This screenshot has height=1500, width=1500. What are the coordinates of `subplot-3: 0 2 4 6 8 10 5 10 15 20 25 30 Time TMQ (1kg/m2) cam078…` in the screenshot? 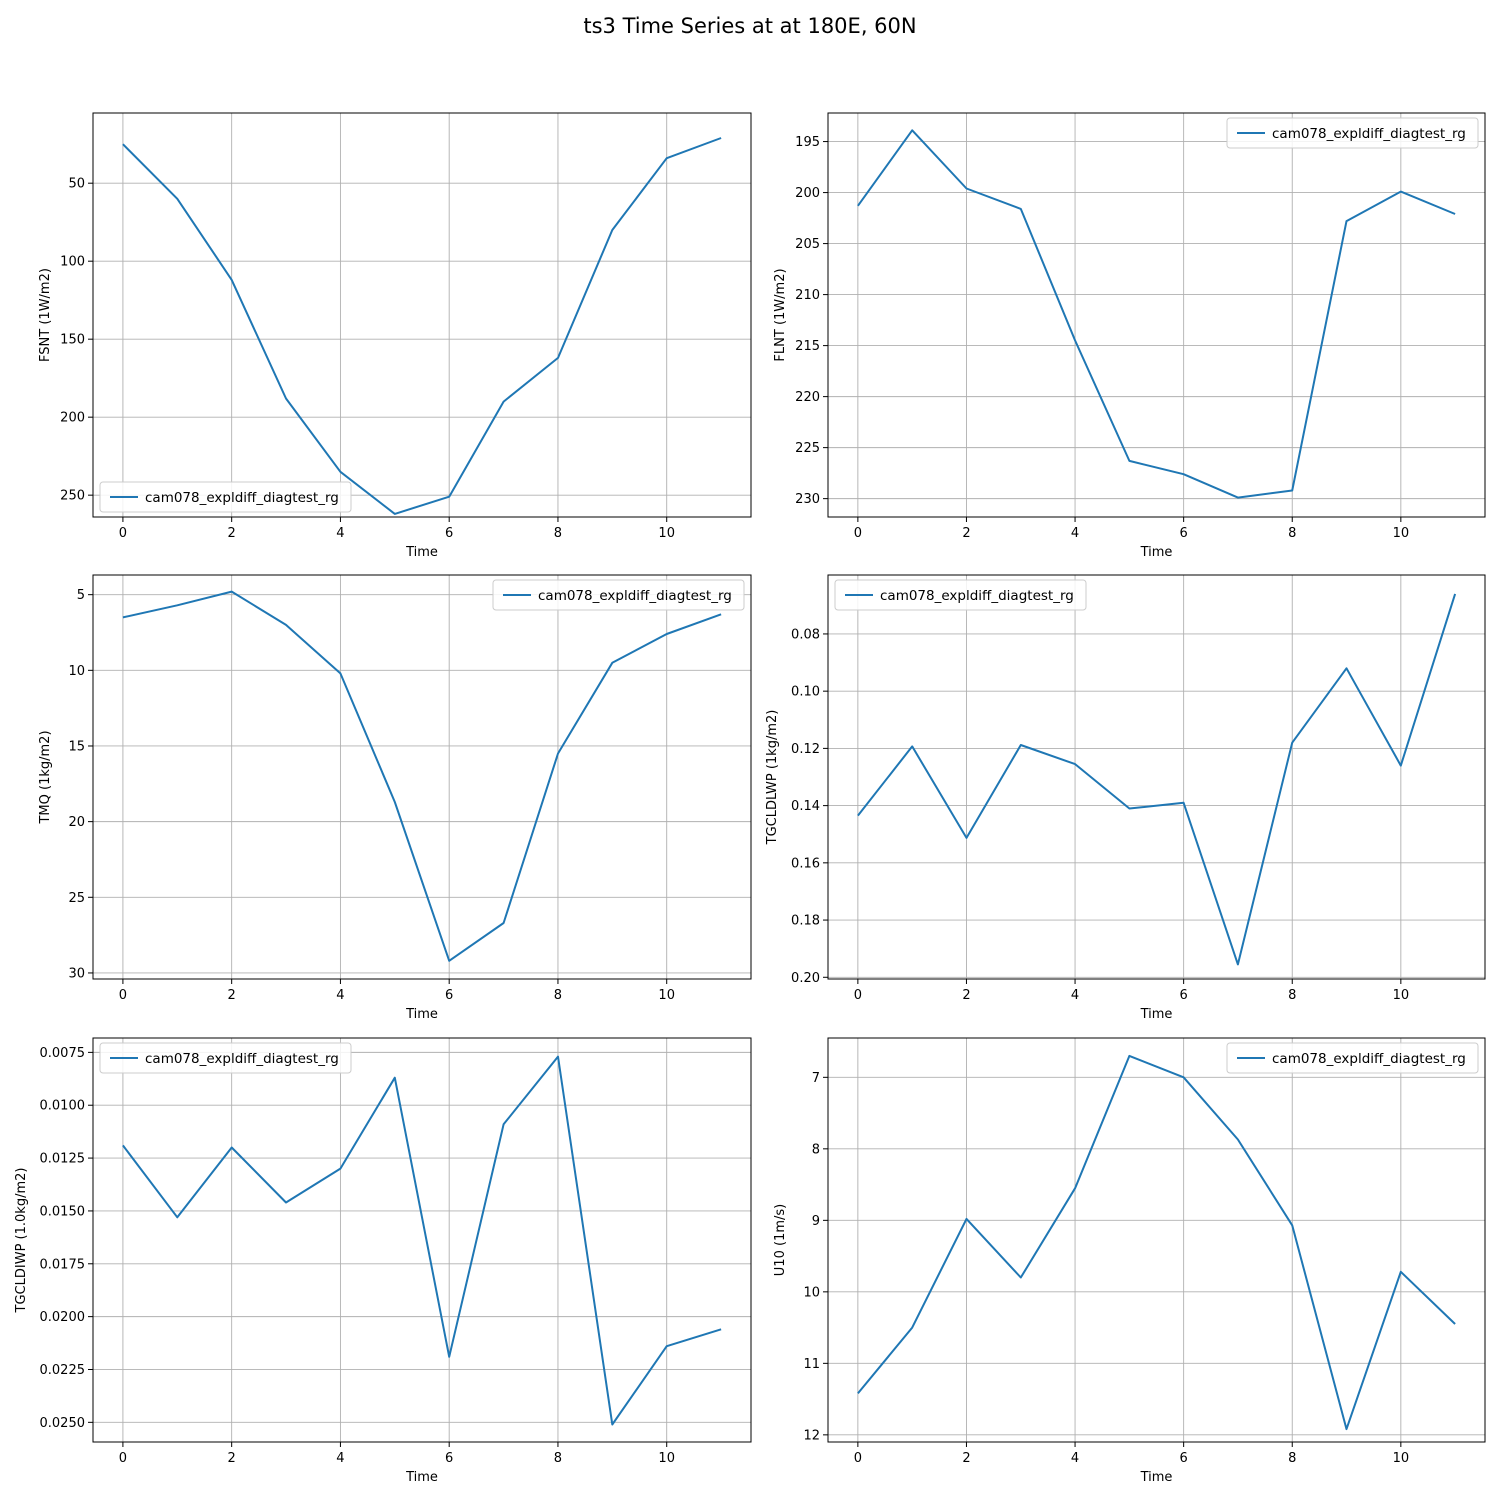 It's located at (395, 798).